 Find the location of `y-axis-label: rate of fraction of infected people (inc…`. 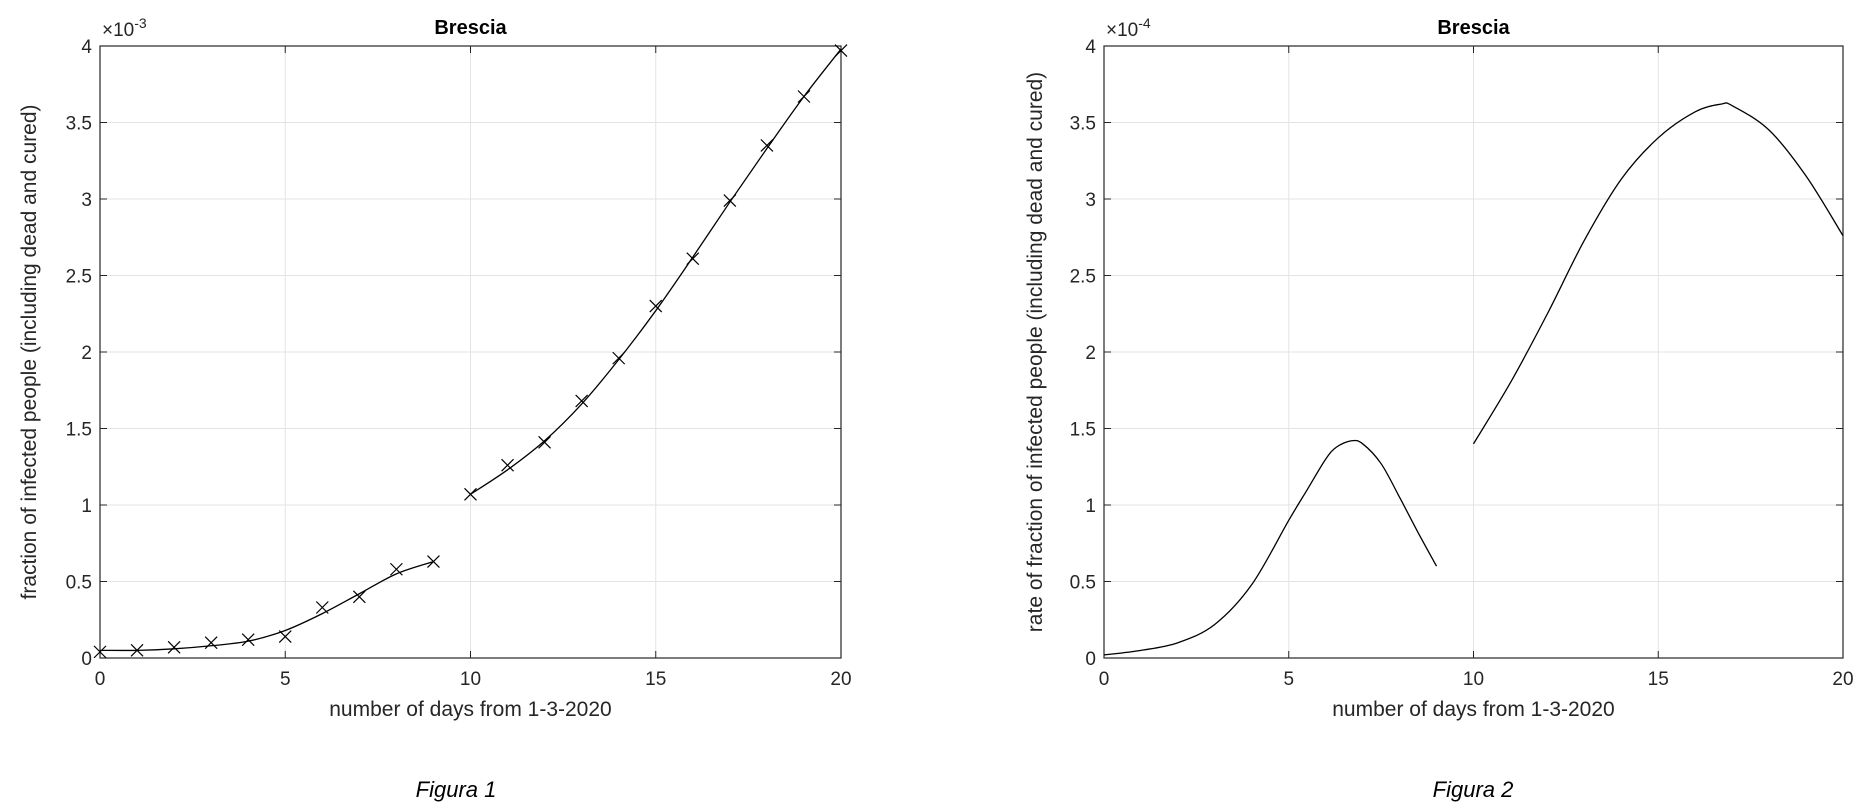

y-axis-label: rate of fraction of infected people (inc… is located at coordinates (1035, 352).